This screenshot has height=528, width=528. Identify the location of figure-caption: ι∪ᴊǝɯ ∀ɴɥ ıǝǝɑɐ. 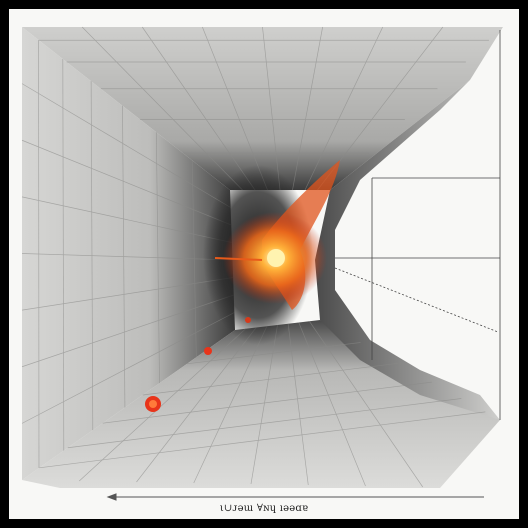
(264, 508).